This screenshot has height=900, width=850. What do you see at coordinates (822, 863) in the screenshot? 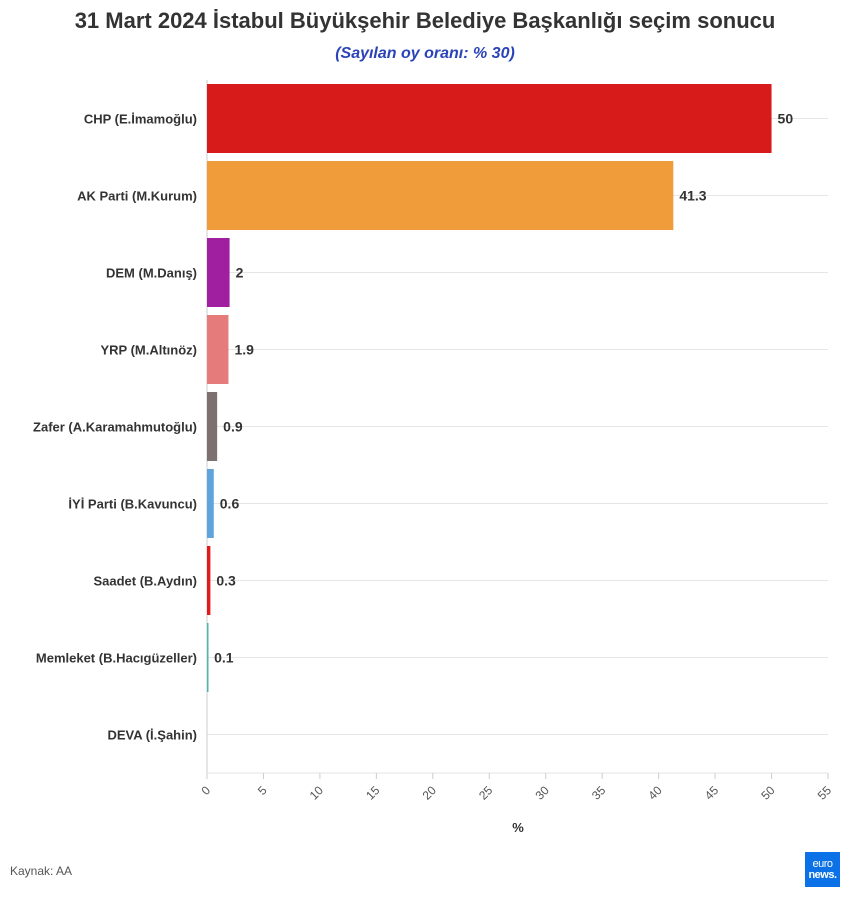
I see `logo-text-top: euro` at bounding box center [822, 863].